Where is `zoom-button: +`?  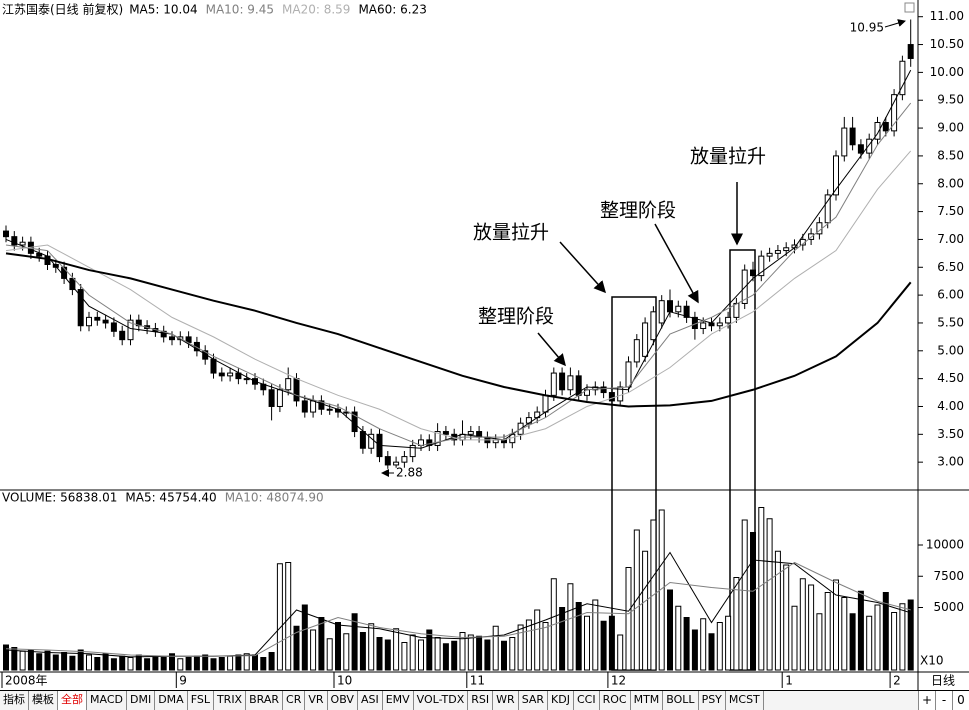 zoom-button: + is located at coordinates (926, 700).